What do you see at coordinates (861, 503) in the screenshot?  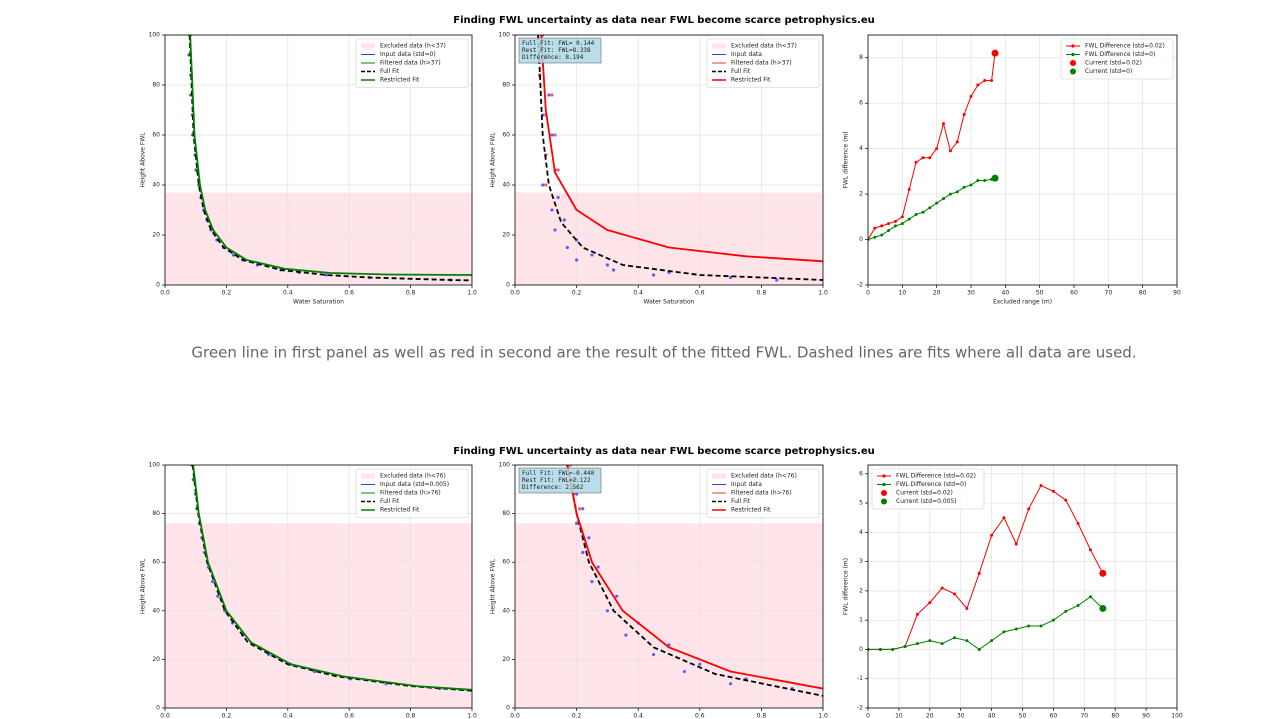 I see `y-tick-label: 5` at bounding box center [861, 503].